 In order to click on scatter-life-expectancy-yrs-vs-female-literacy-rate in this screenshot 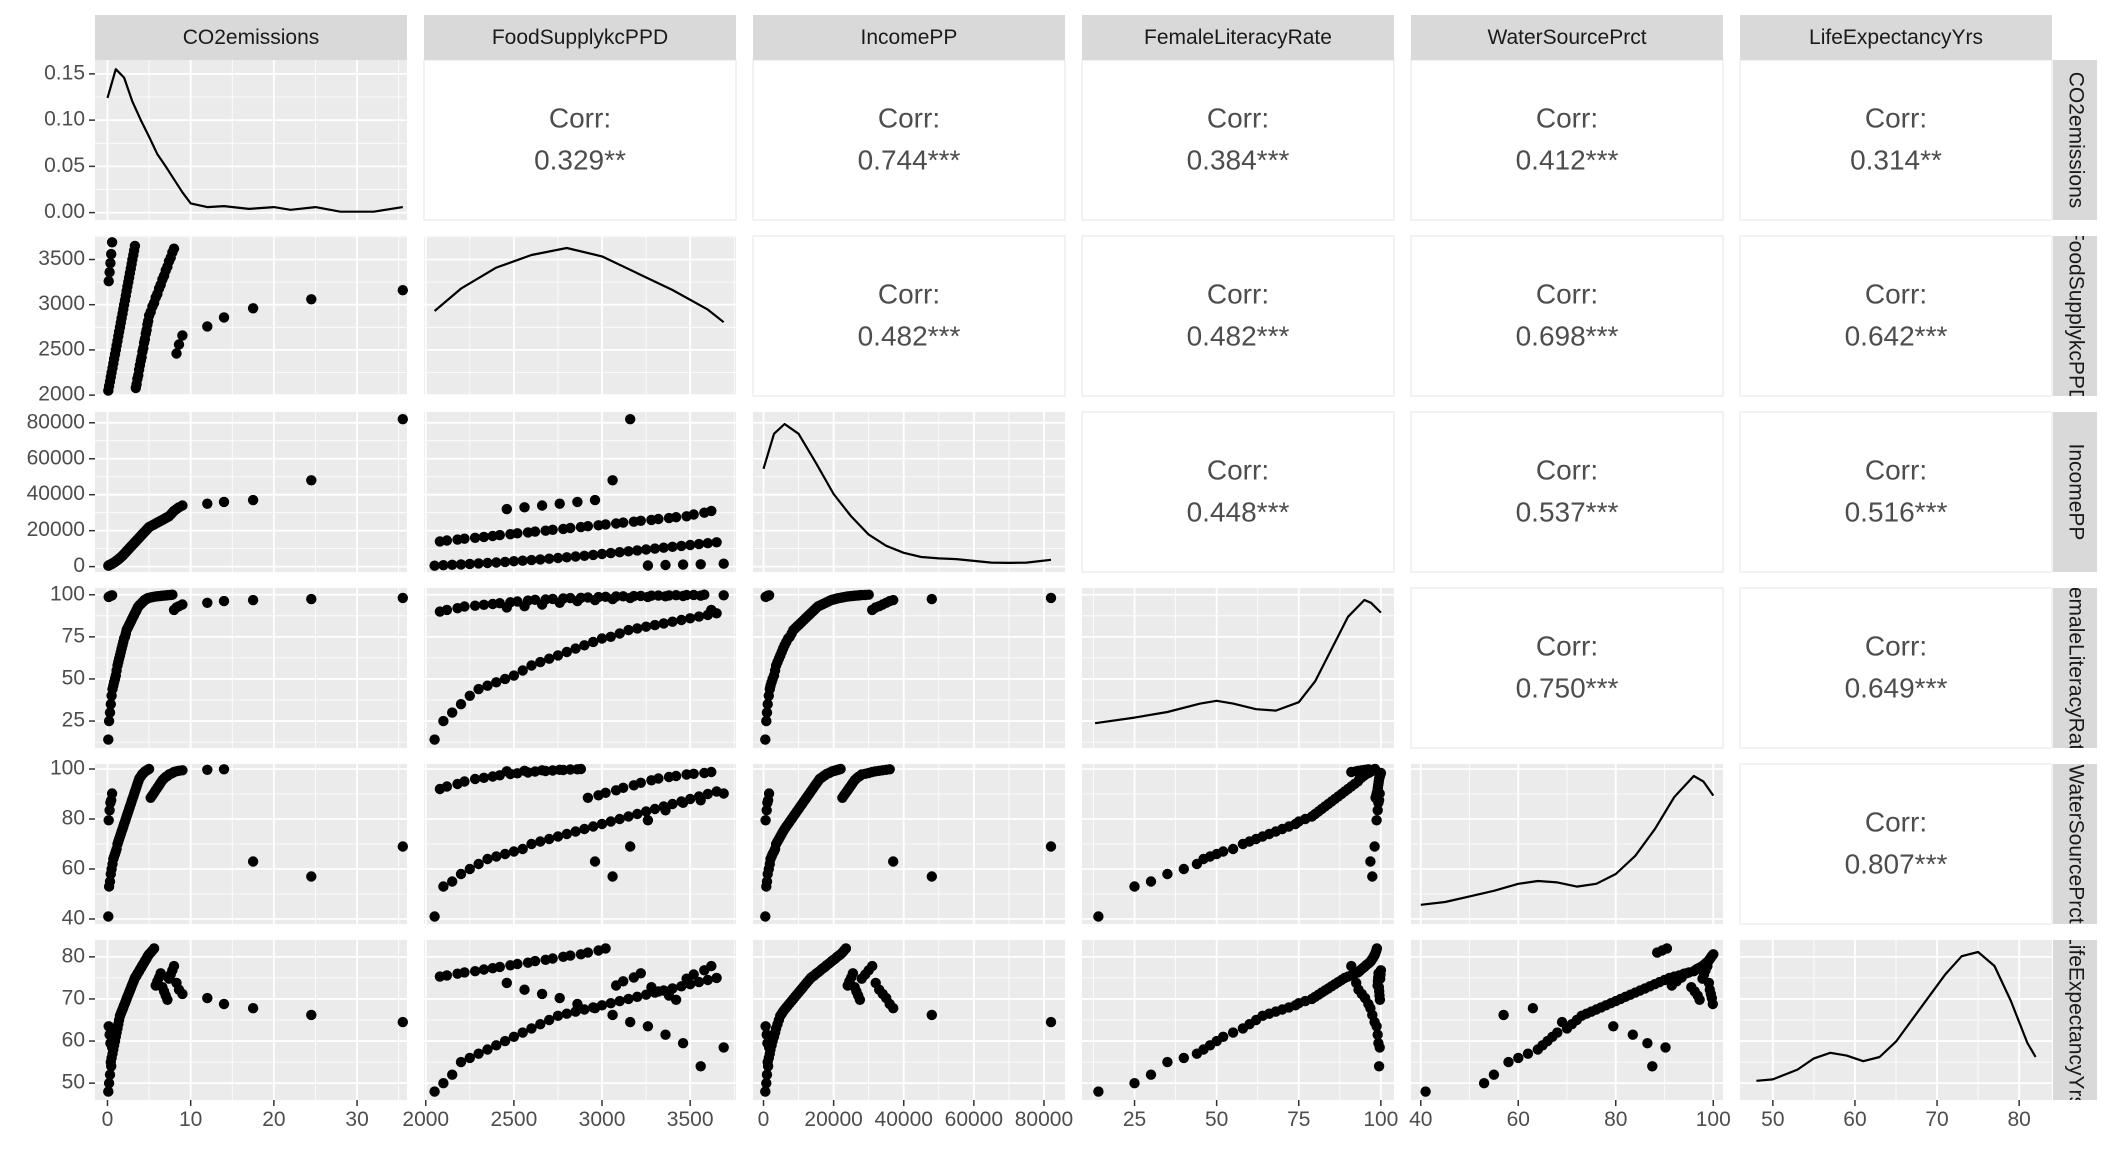, I will do `click(1240, 1020)`.